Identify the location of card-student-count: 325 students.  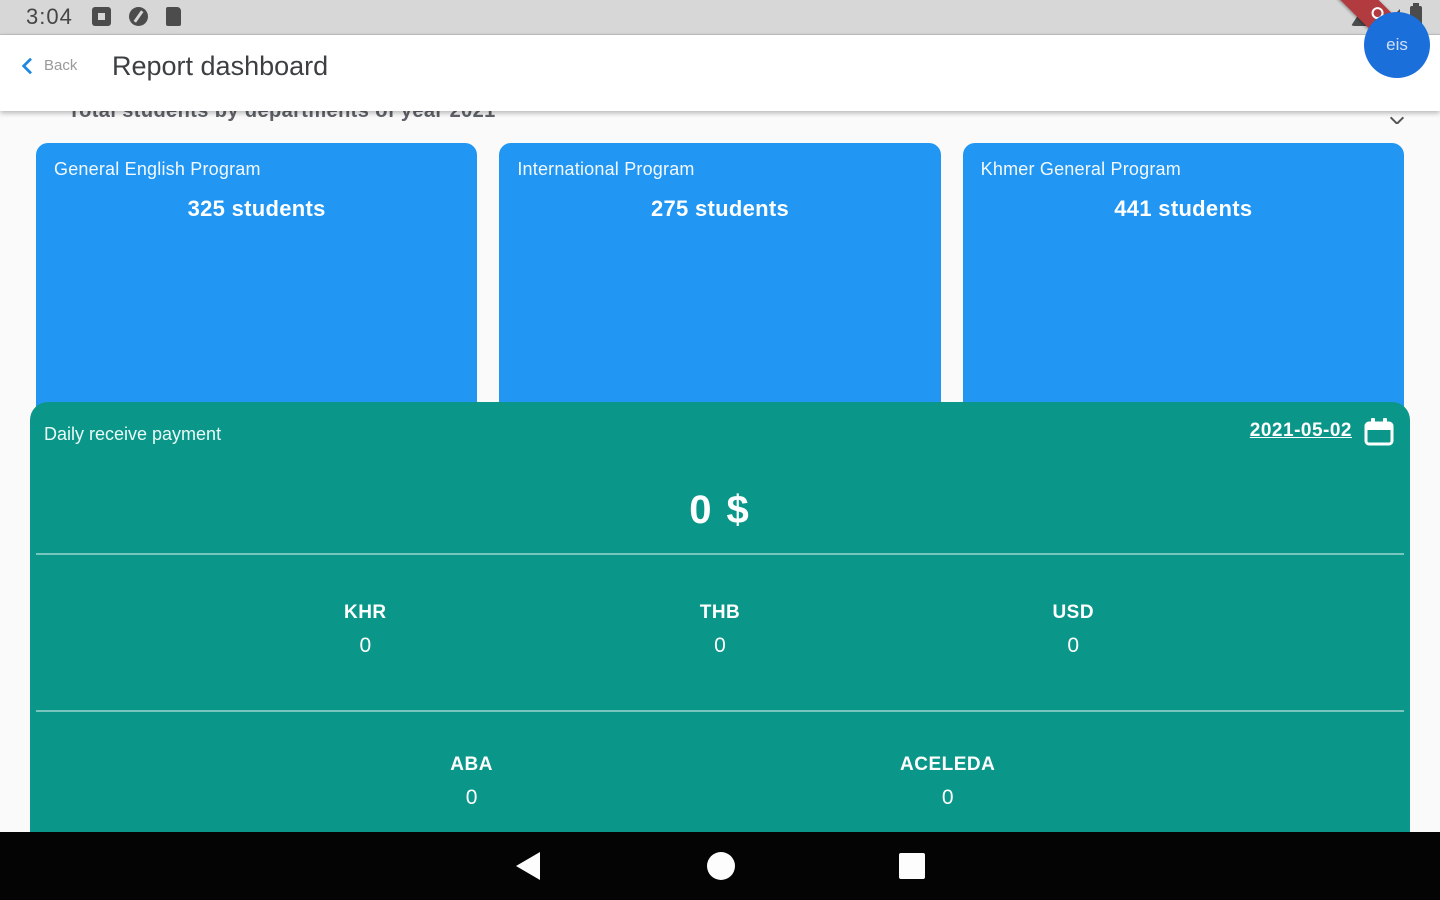
(256, 208).